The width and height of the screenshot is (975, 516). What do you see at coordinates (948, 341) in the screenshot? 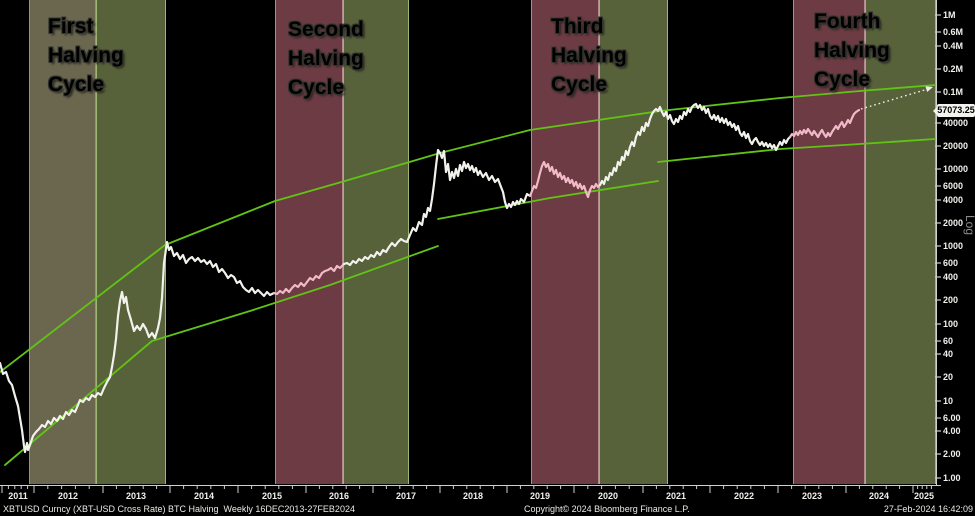
I see `y-tick-label: 60` at bounding box center [948, 341].